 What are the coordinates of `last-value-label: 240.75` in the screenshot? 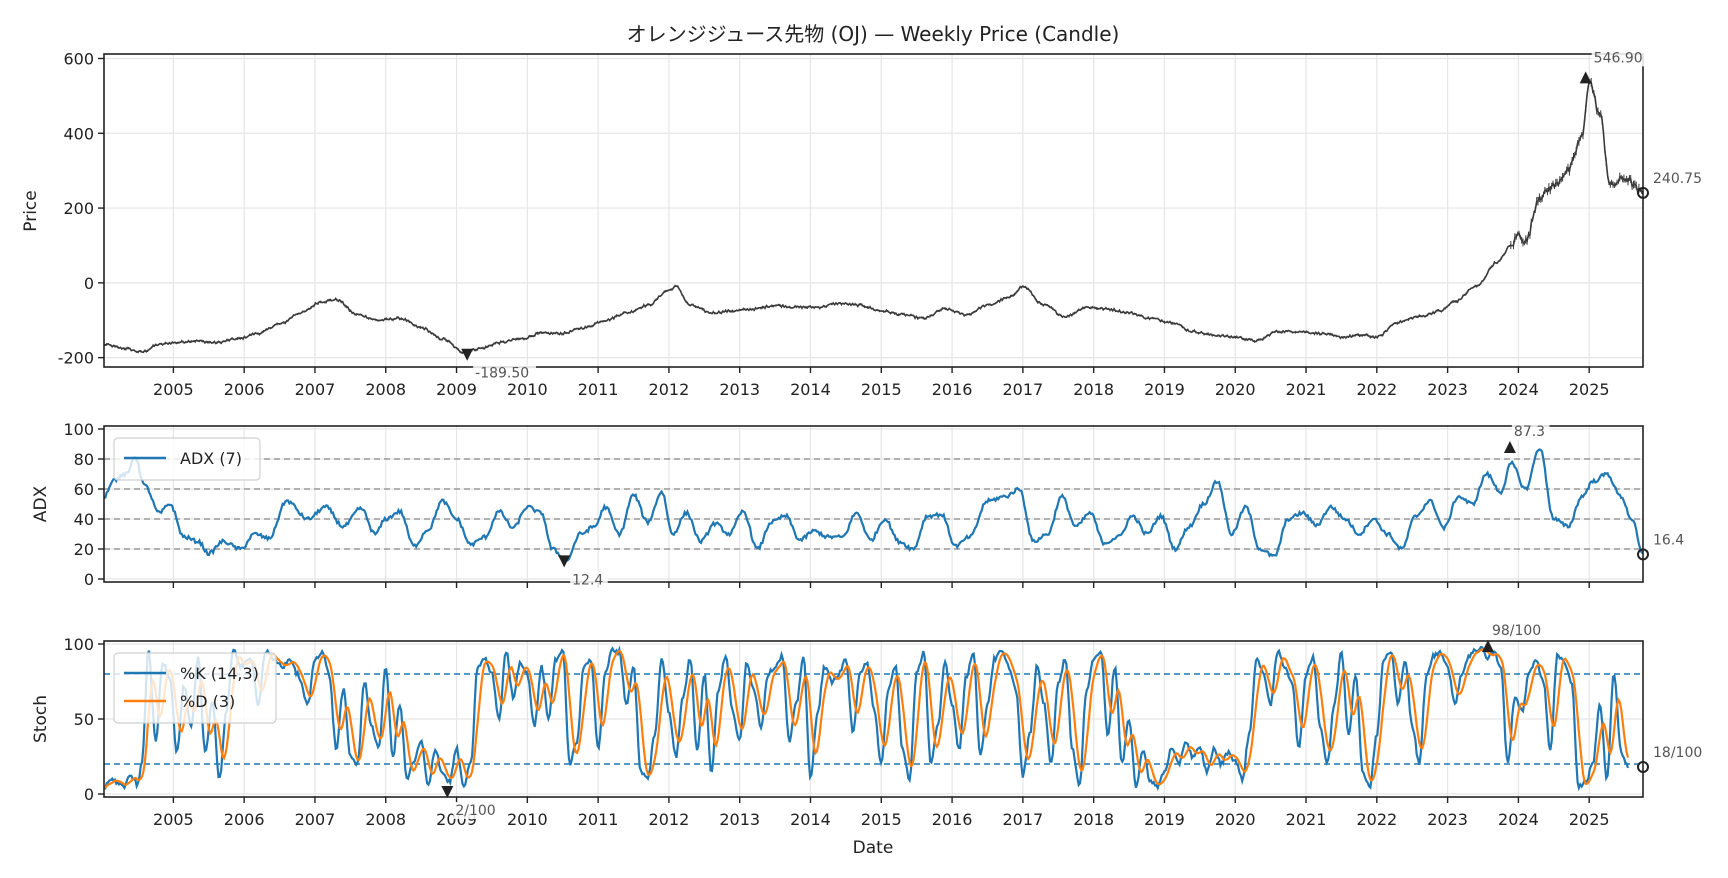 It's located at (1677, 179).